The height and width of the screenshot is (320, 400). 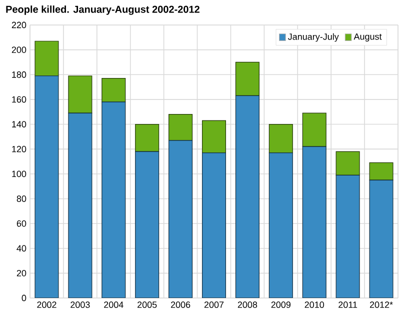 I want to click on y-tick-label: 100, so click(x=19, y=174).